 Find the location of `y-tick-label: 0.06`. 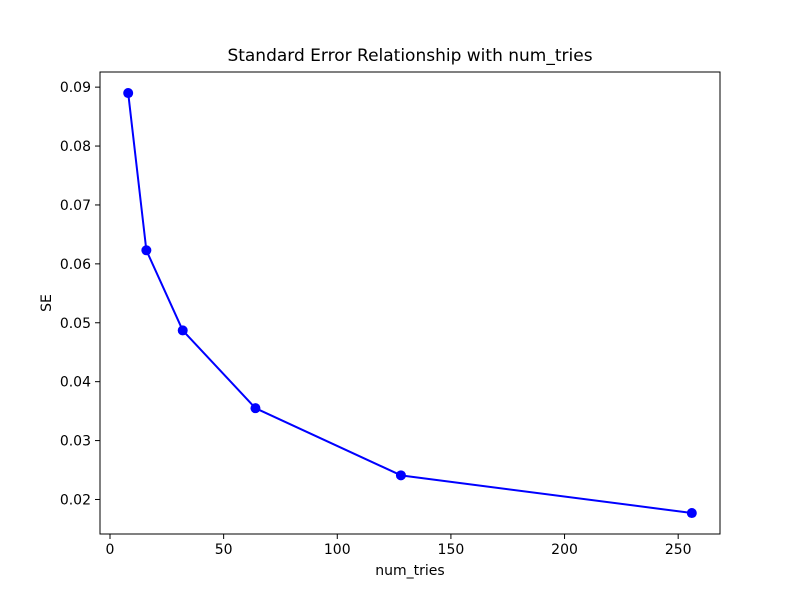

y-tick-label: 0.06 is located at coordinates (75, 265).